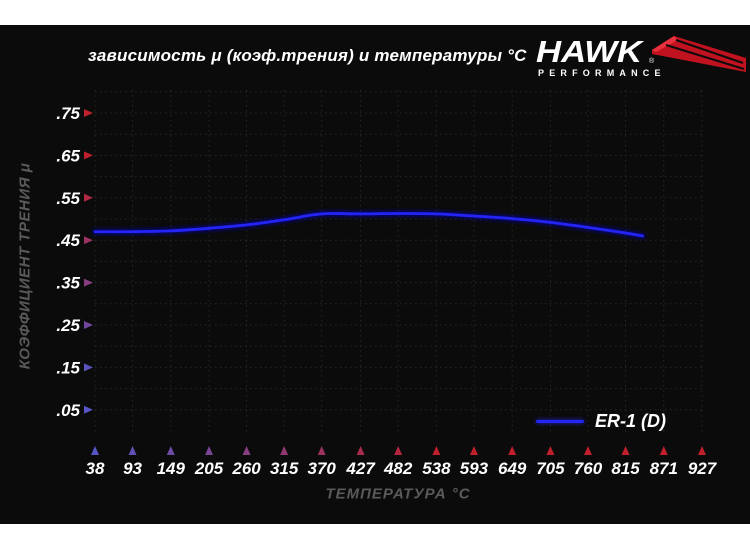 The image size is (750, 550). What do you see at coordinates (68, 367) in the screenshot?
I see `y-tick-label: .15` at bounding box center [68, 367].